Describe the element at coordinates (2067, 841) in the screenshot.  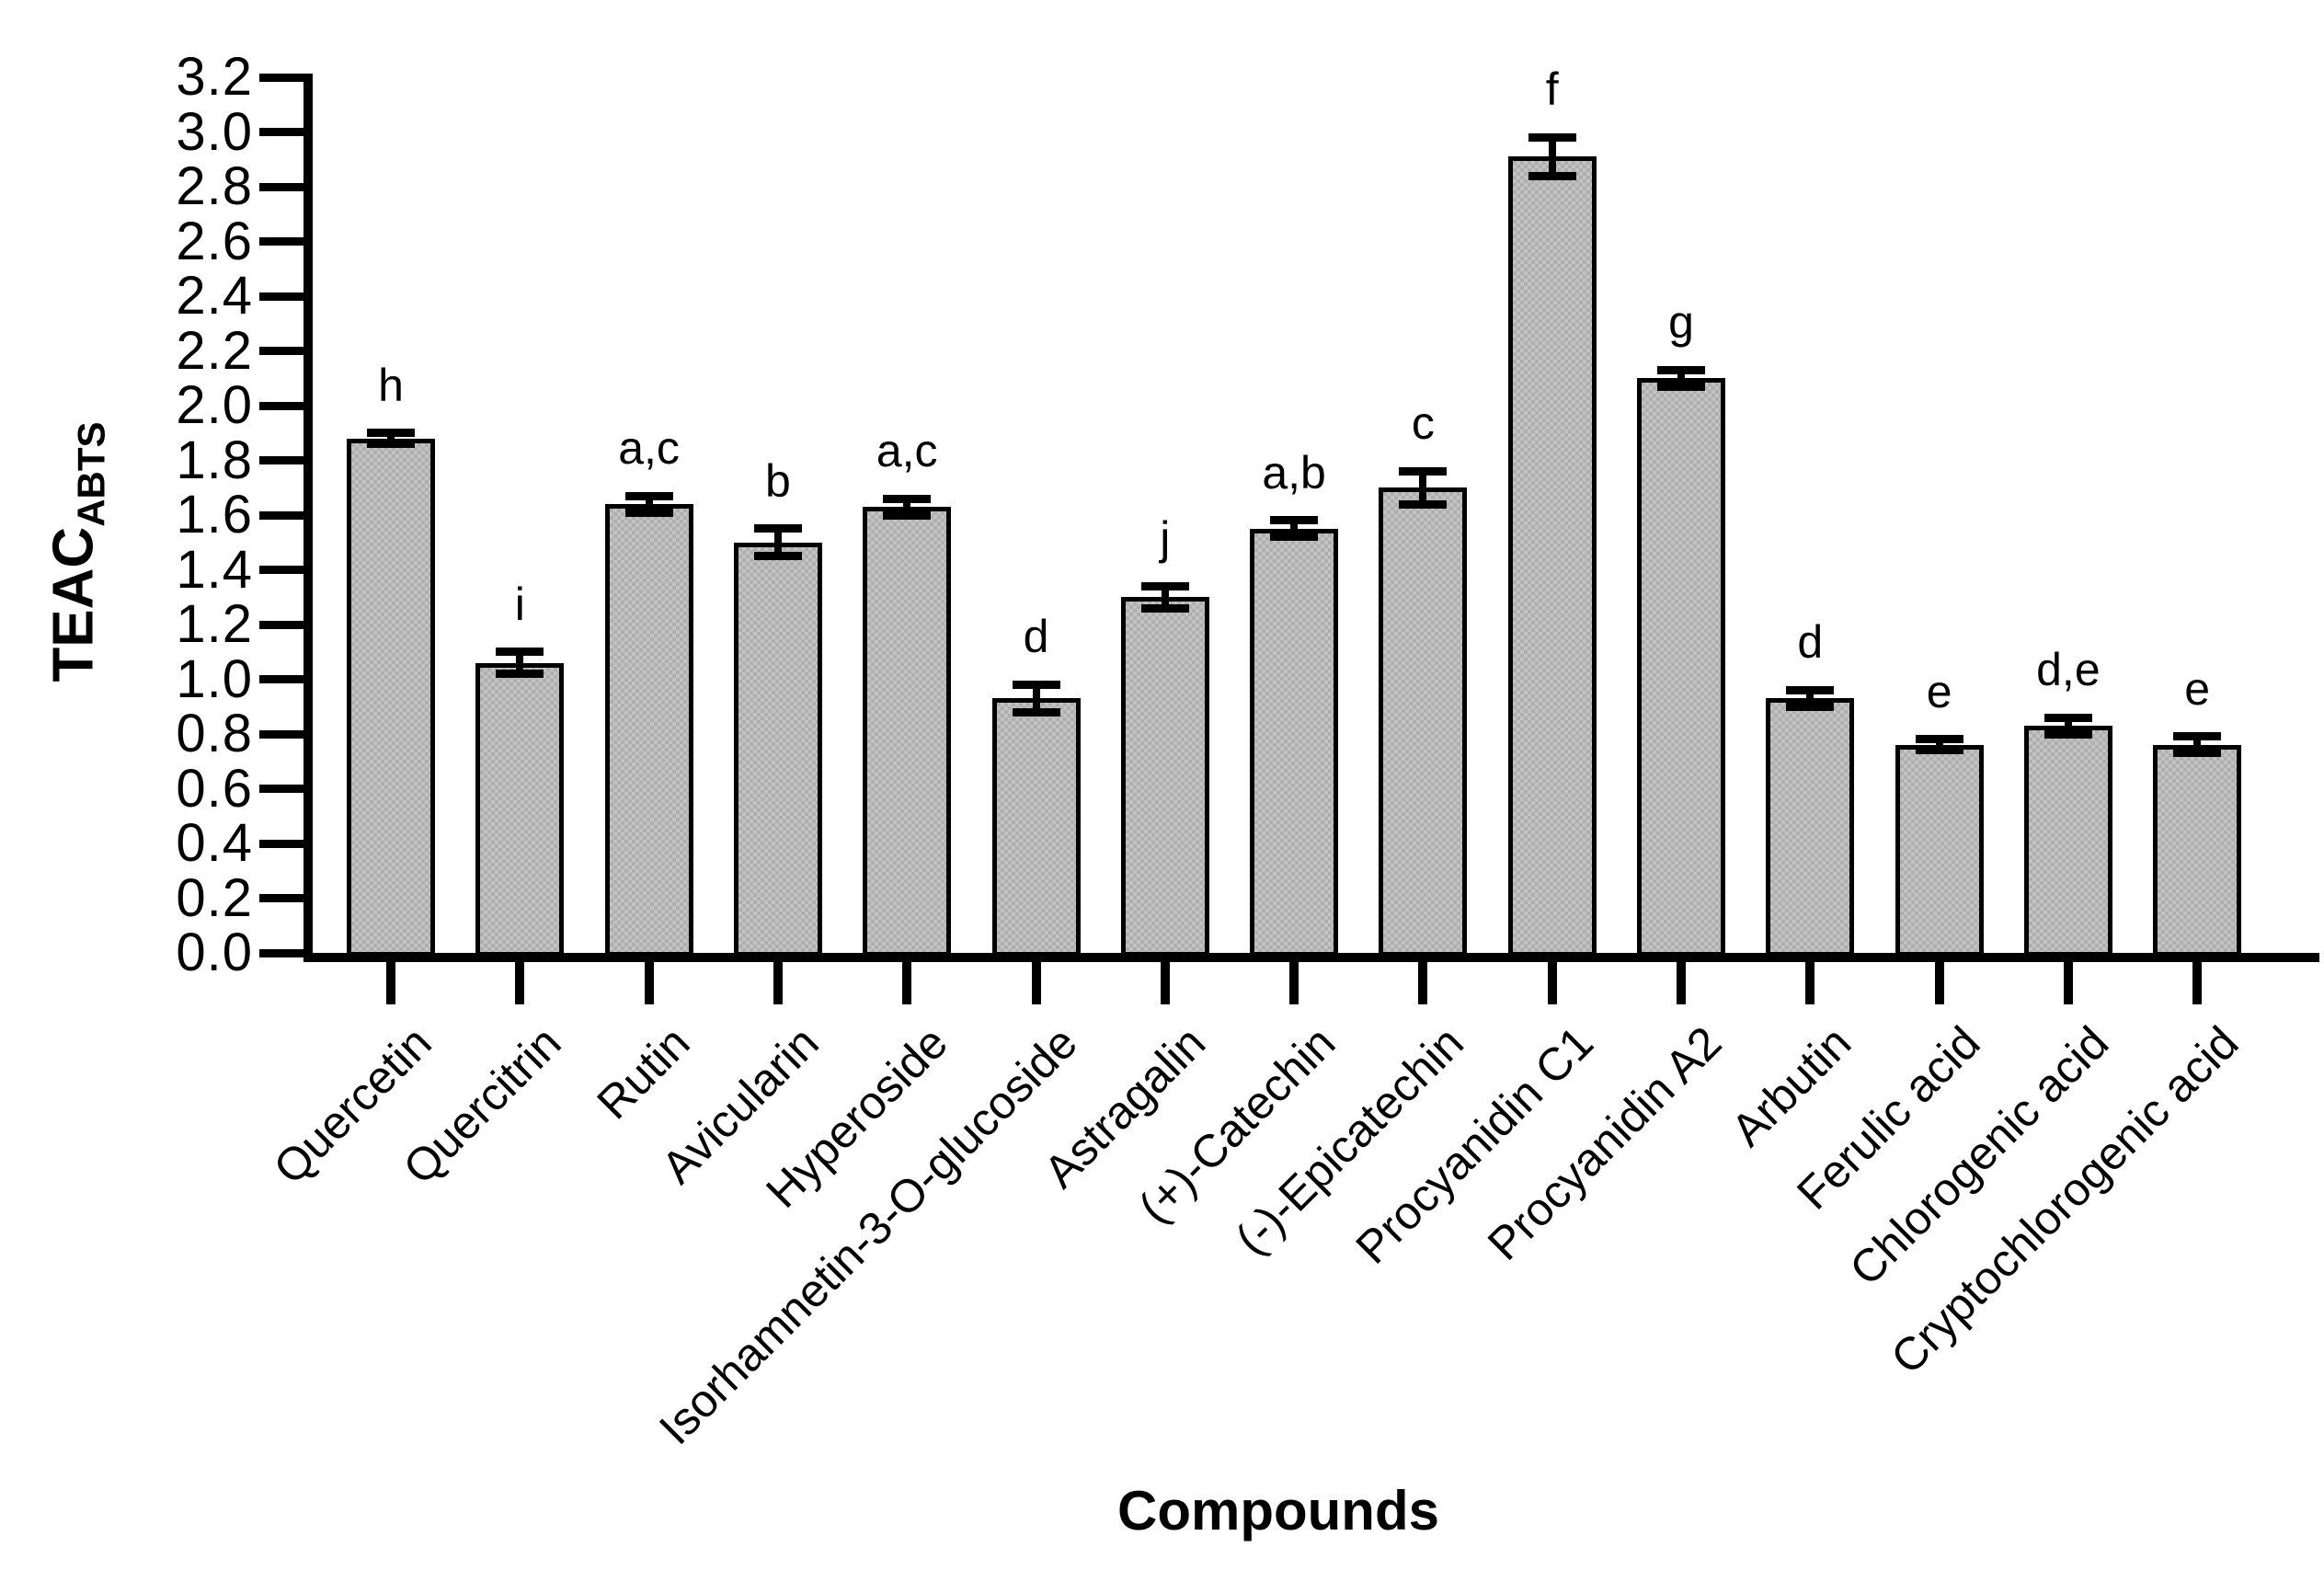
I see `bar-chlorogenic-acid` at that location.